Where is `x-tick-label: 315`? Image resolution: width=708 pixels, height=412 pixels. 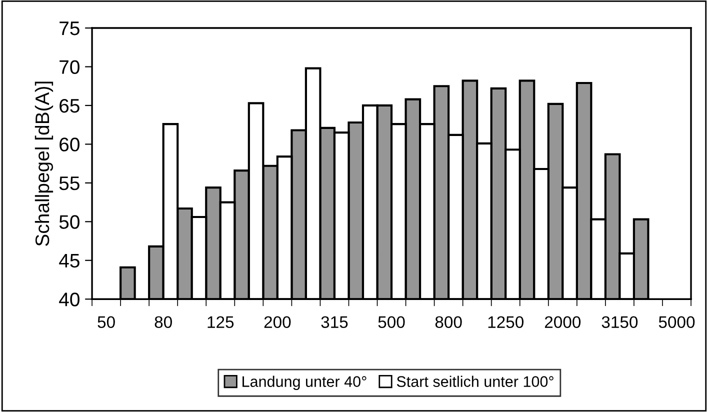
x-tick-label: 315 is located at coordinates (334, 322).